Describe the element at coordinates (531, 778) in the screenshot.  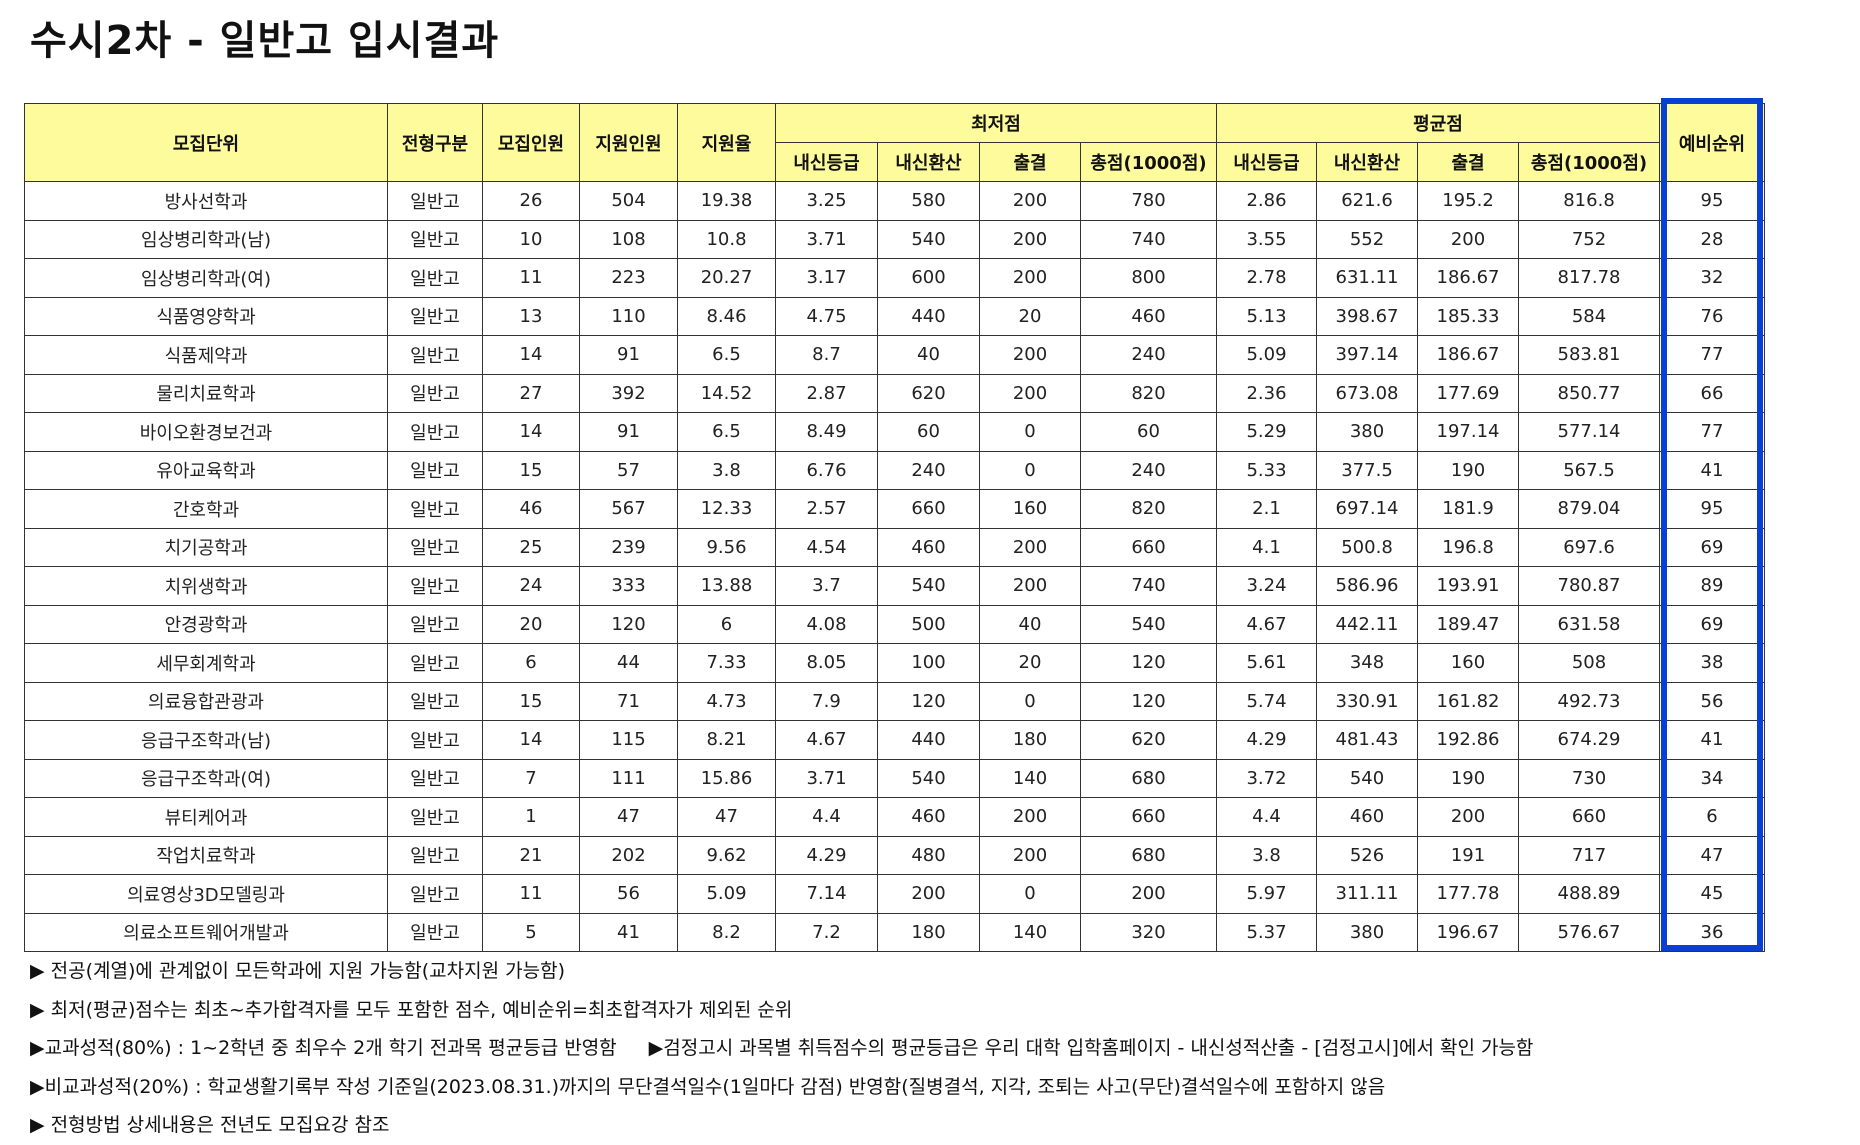
I see `cell-quota: 7` at that location.